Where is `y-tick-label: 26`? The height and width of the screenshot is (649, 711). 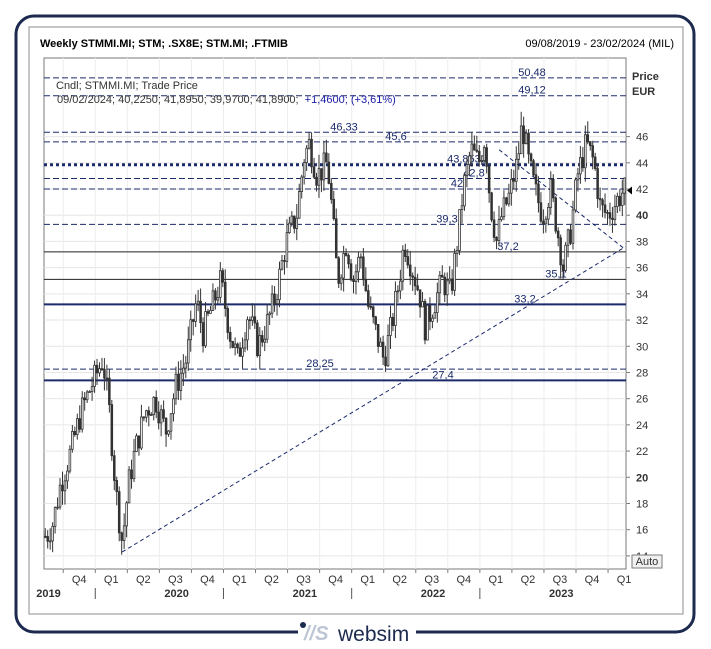
y-tick-label: 26 is located at coordinates (642, 400).